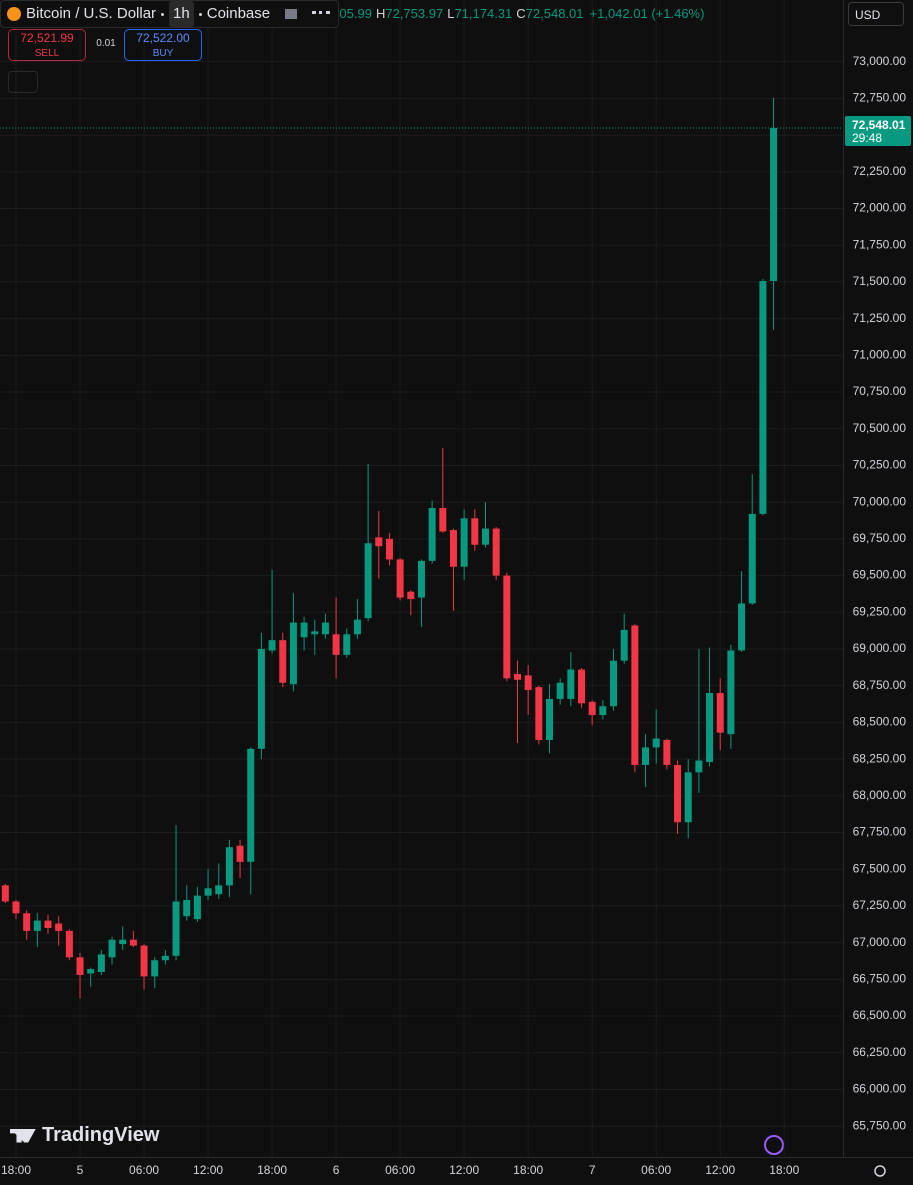  I want to click on y-tick-label: 65,750.00, so click(880, 1125).